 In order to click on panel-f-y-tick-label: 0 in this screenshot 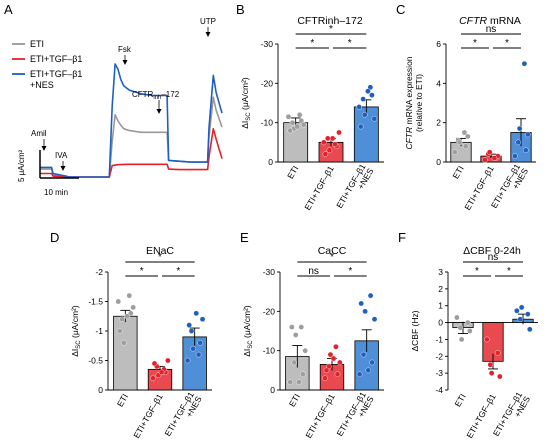, I will do `click(440, 323)`.